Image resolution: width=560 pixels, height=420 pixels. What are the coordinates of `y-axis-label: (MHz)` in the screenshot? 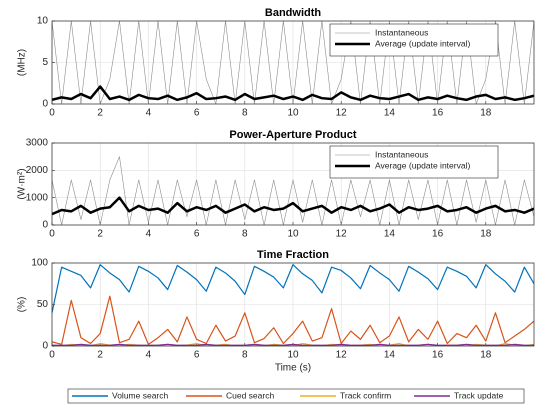 It's located at (22, 62).